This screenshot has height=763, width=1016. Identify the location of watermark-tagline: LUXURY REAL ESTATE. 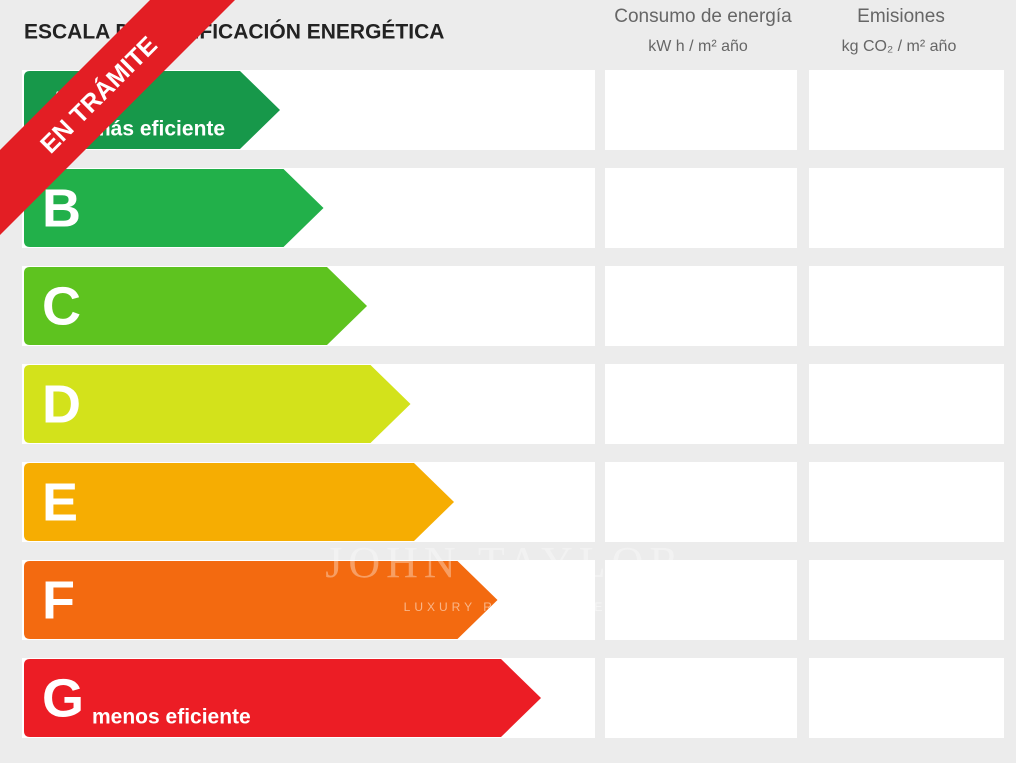
(505, 607).